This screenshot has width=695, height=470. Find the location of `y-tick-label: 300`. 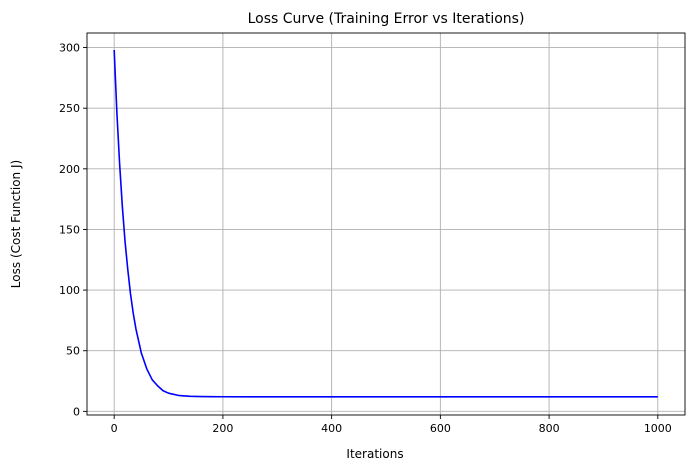

y-tick-label: 300 is located at coordinates (69, 48).